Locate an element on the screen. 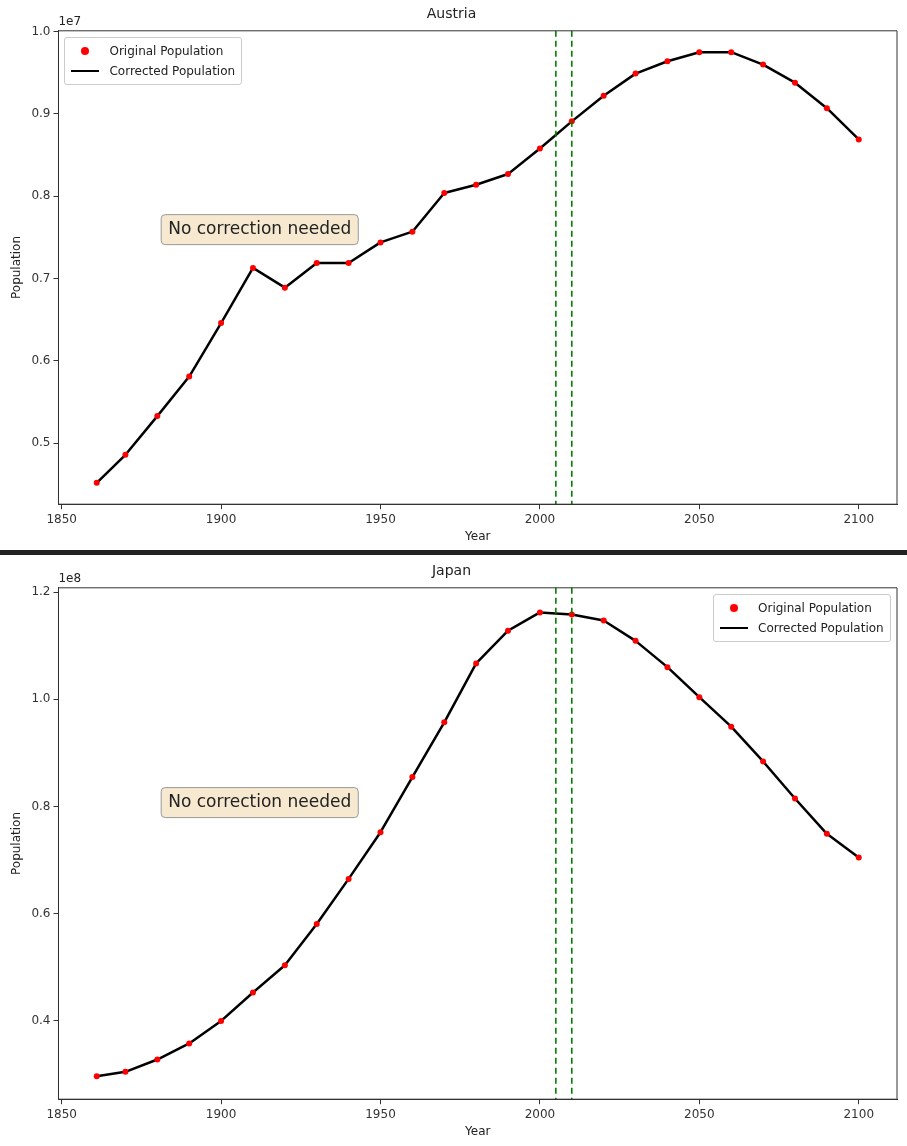 This screenshot has width=907, height=1146. y-tick-label: 0.9 is located at coordinates (41, 113).